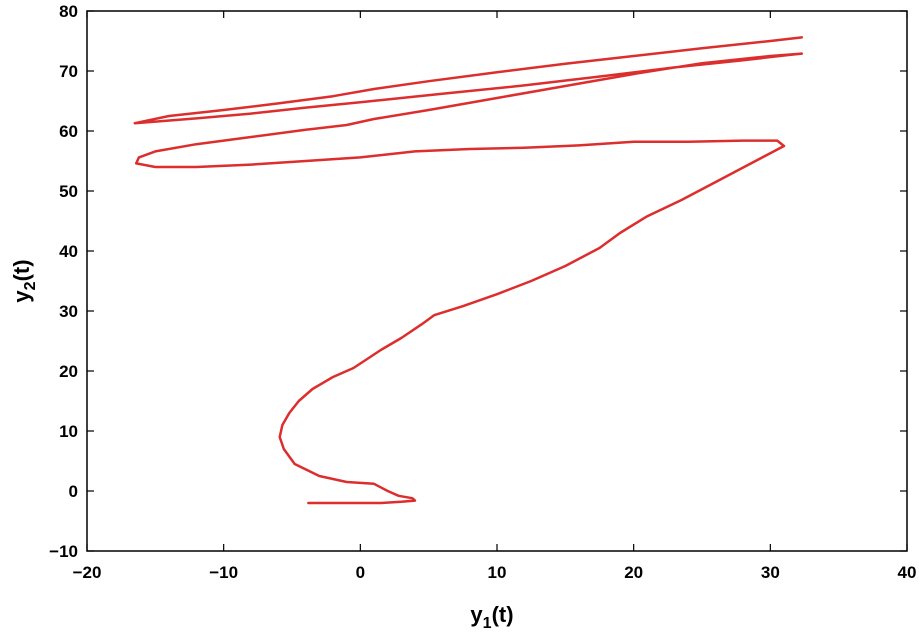 The height and width of the screenshot is (642, 919). What do you see at coordinates (68, 191) in the screenshot?
I see `y-tick-label: 50` at bounding box center [68, 191].